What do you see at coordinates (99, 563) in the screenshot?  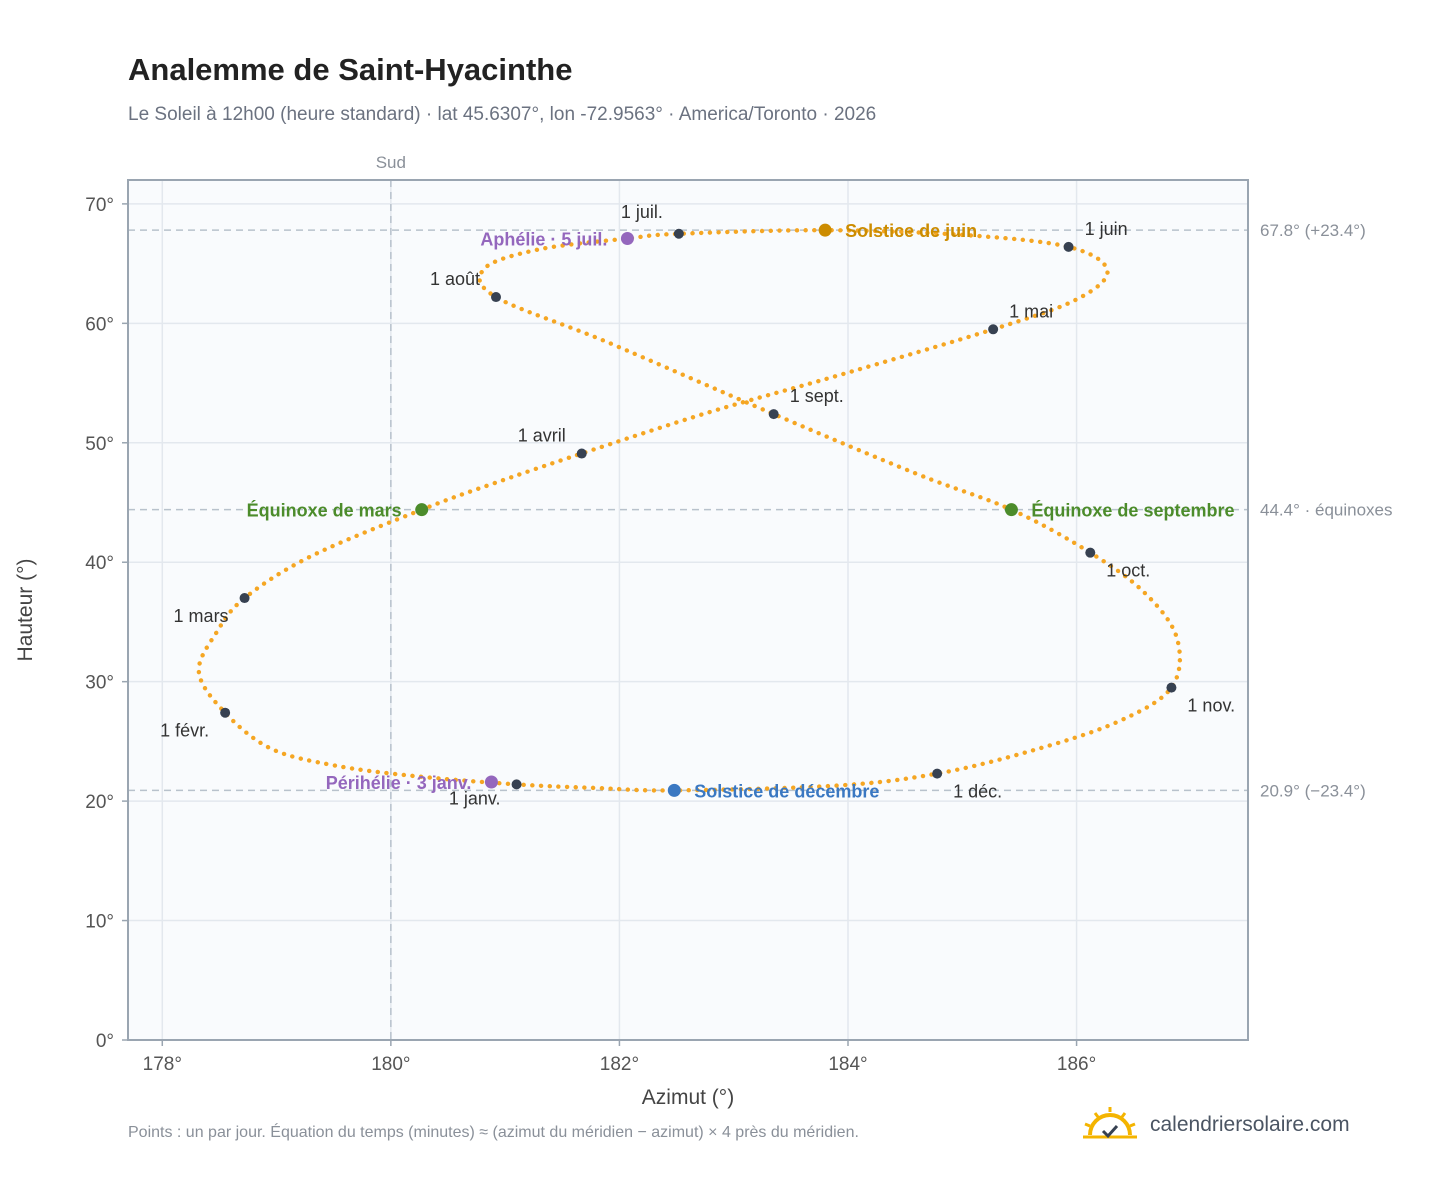 I see `y-tick-label: 40°` at bounding box center [99, 563].